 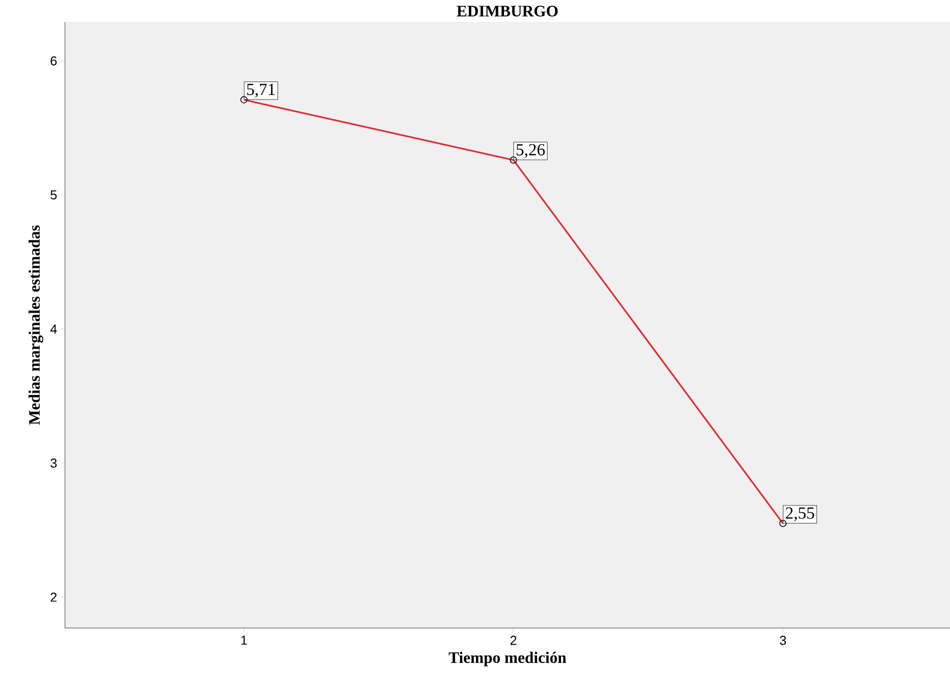 I want to click on x-axis-title: Tiempo medición, so click(x=507, y=659).